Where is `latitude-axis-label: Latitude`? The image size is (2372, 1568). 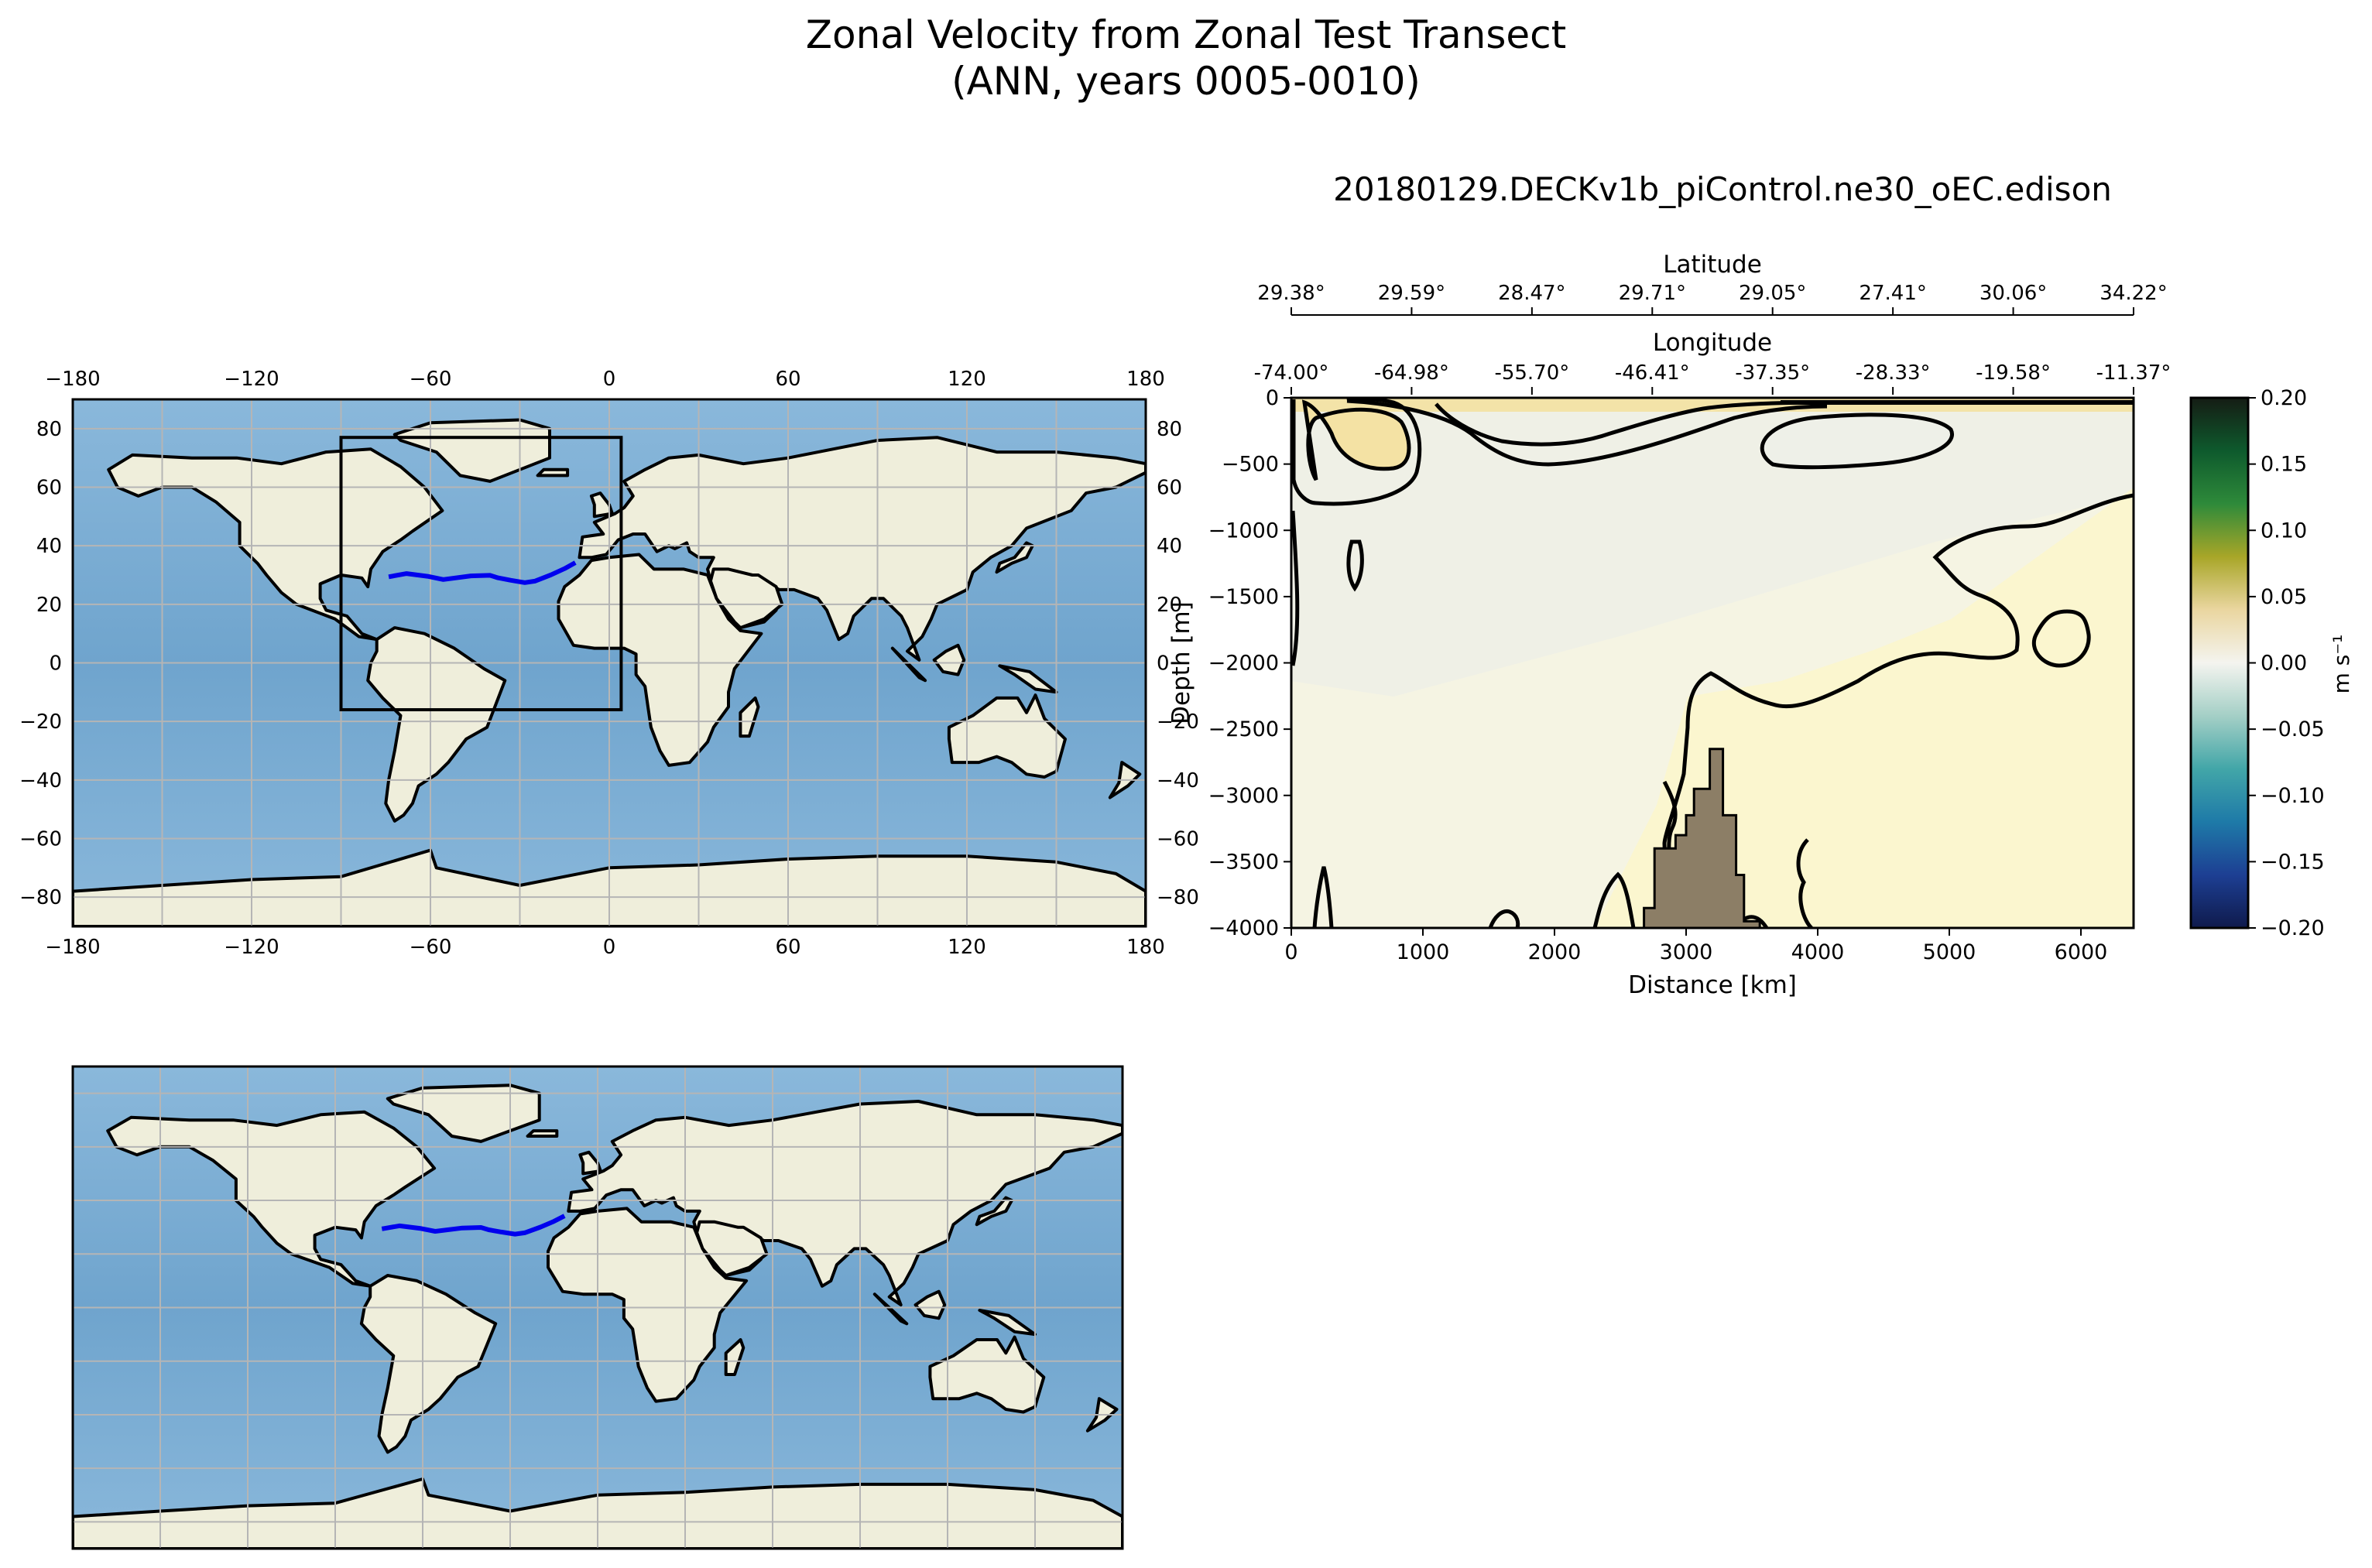 latitude-axis-label: Latitude is located at coordinates (1712, 265).